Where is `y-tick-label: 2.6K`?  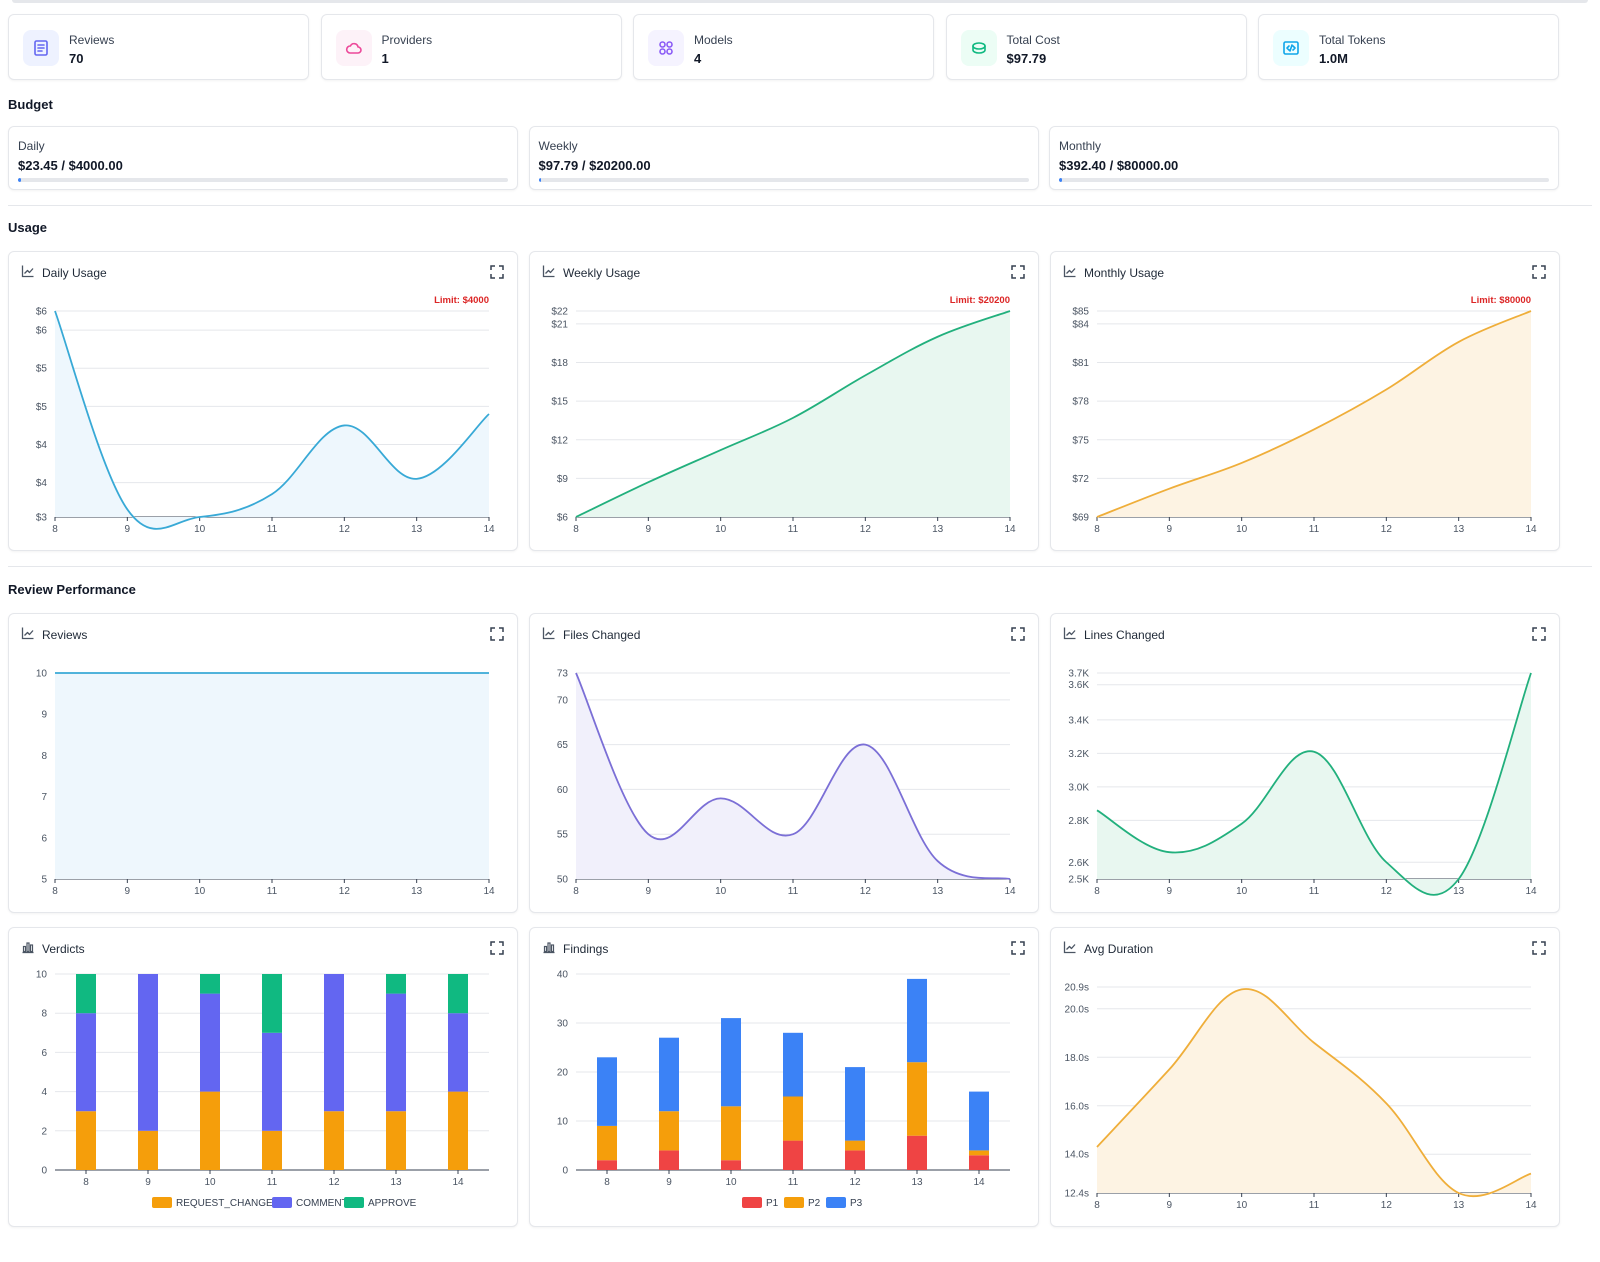 y-tick-label: 2.6K is located at coordinates (1078, 863).